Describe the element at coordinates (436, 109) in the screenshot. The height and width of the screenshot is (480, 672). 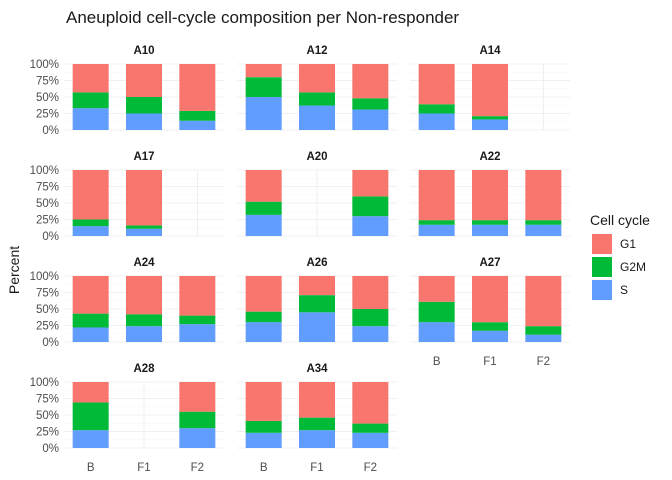
I see `bar-a14-b-g2m` at that location.